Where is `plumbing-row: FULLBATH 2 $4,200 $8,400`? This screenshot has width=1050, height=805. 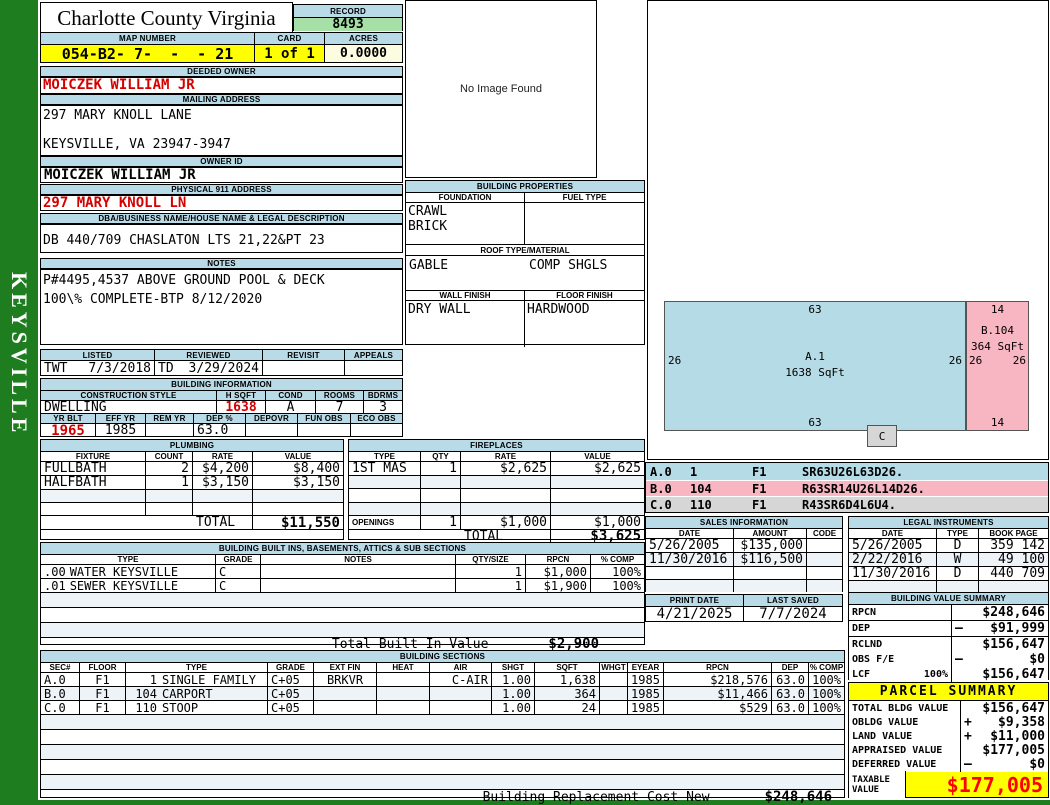
plumbing-row: FULLBATH 2 $4,200 $8,400 is located at coordinates (192, 469).